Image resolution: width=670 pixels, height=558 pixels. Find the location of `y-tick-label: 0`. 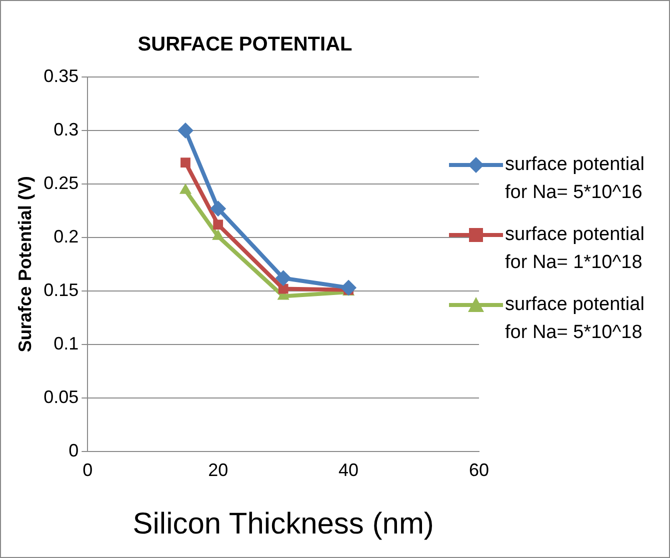

y-tick-label: 0 is located at coordinates (73, 450).